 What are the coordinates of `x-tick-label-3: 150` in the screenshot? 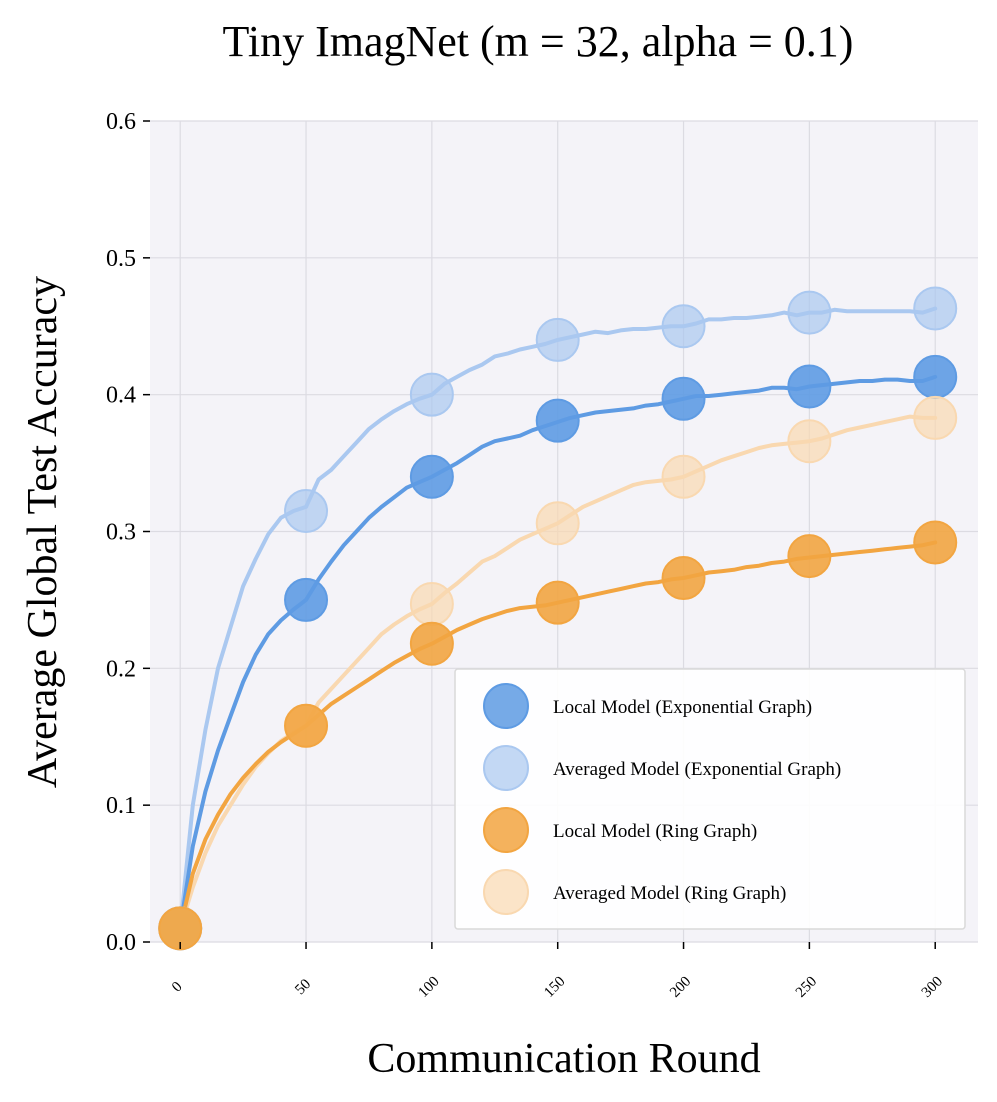 It's located at (554, 987).